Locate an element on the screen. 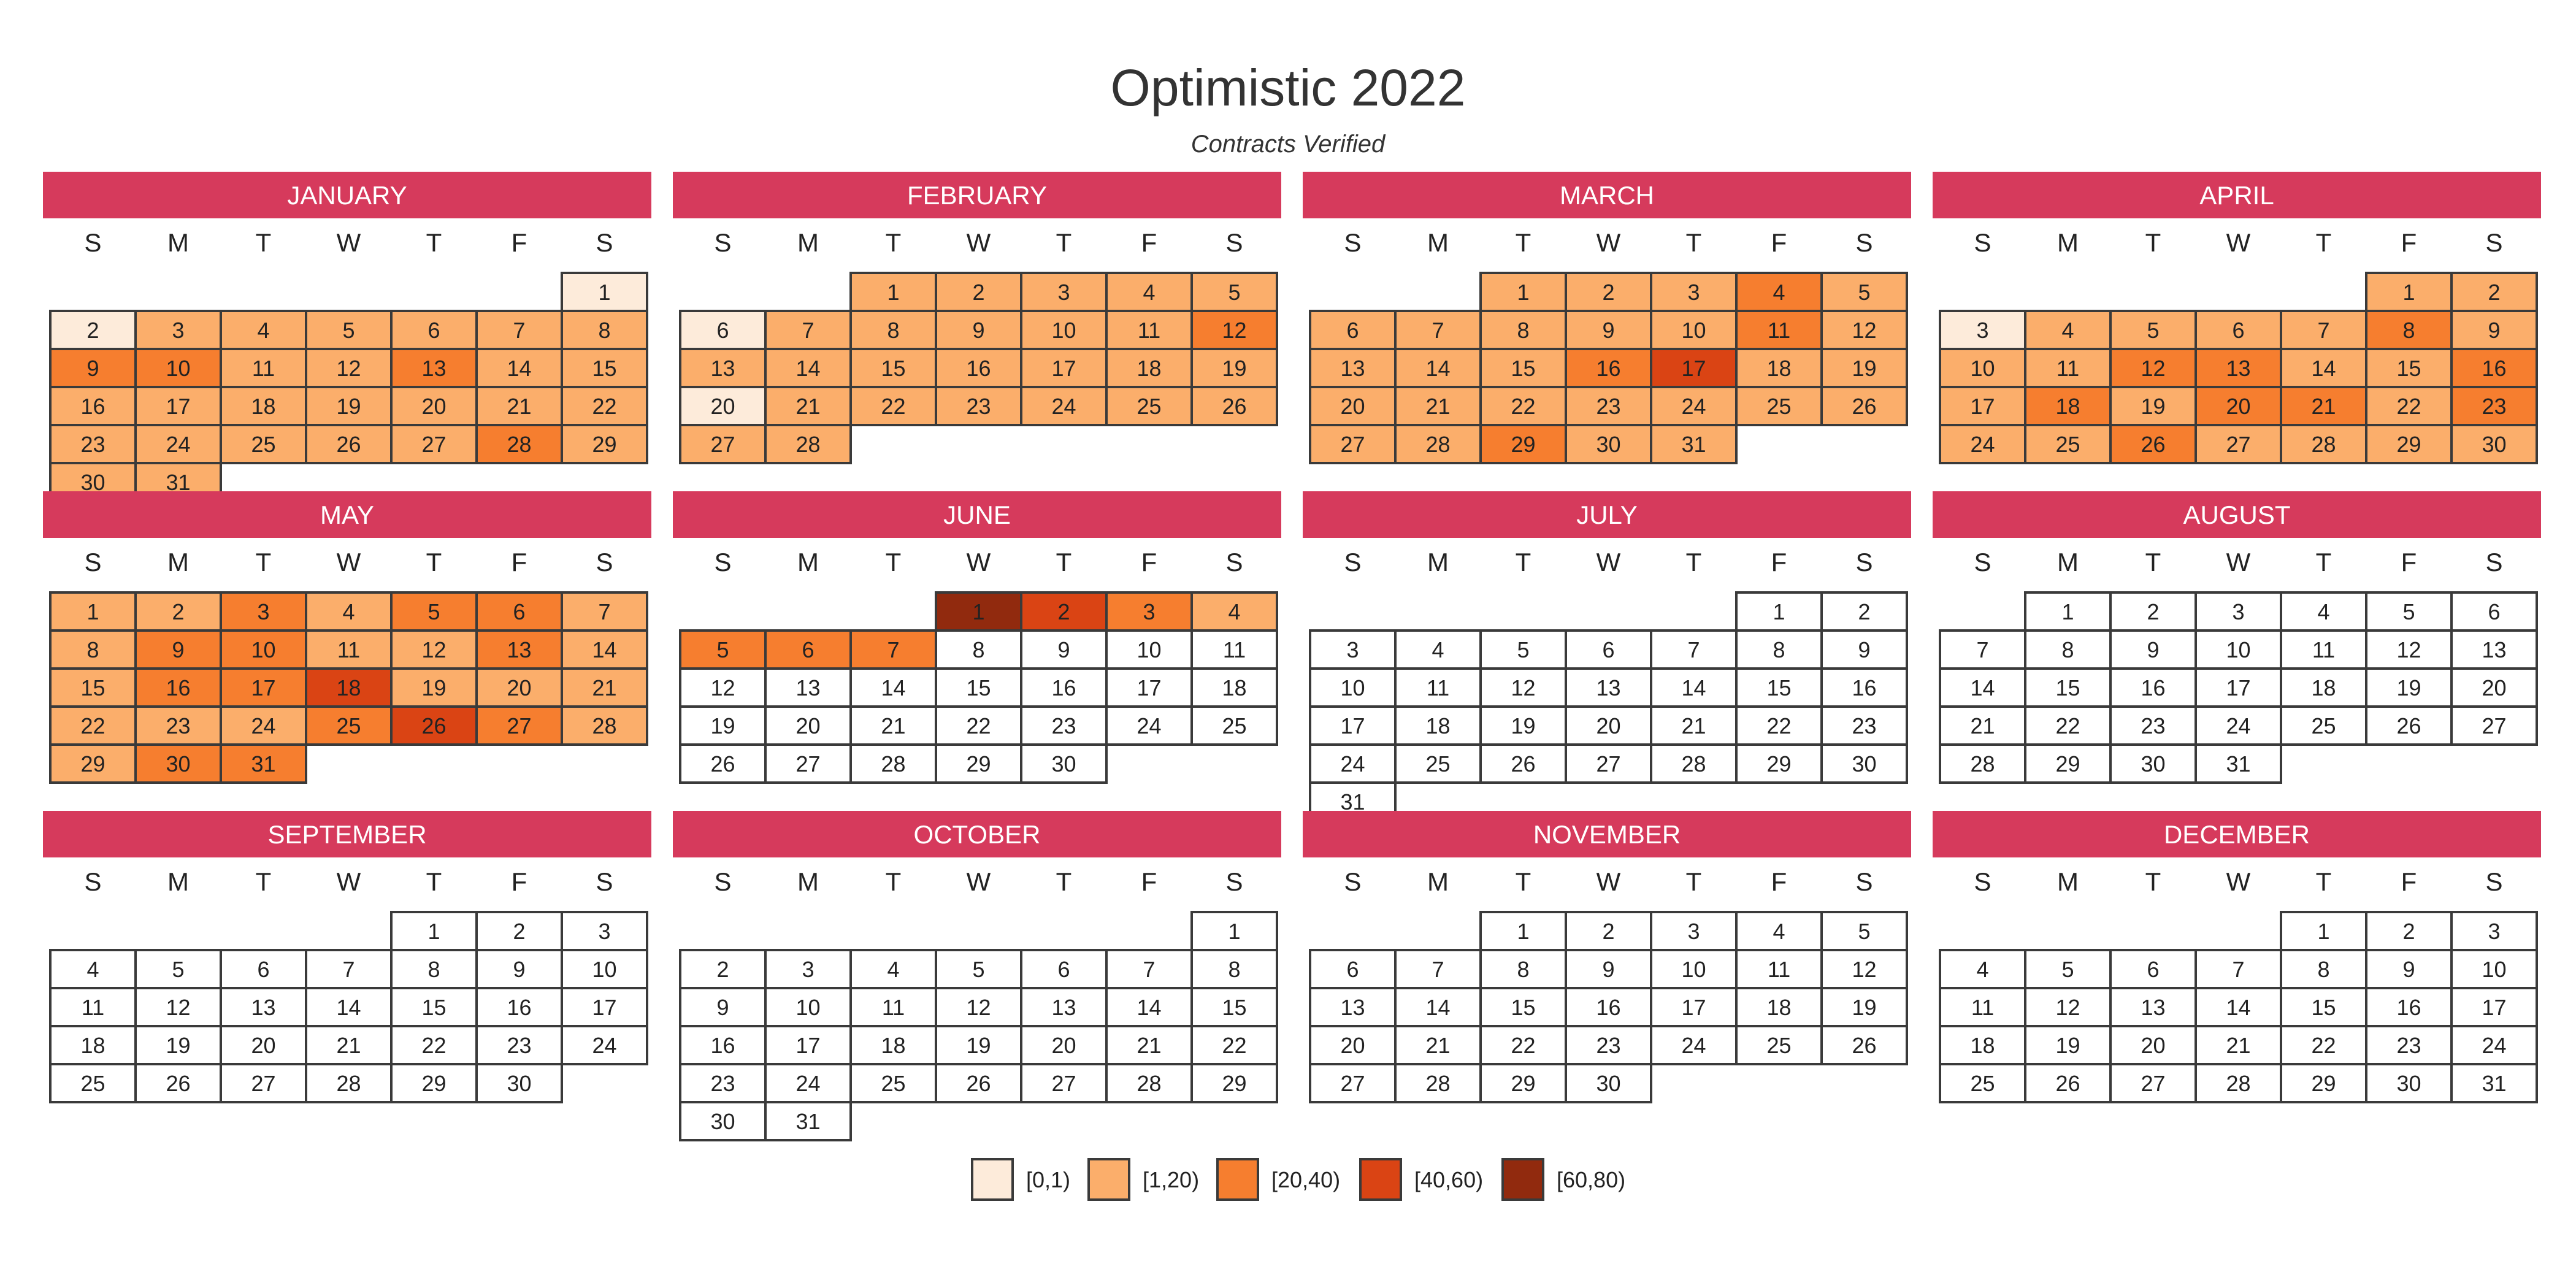 This screenshot has height=1288, width=2576. month-label: DECEMBER is located at coordinates (2237, 834).